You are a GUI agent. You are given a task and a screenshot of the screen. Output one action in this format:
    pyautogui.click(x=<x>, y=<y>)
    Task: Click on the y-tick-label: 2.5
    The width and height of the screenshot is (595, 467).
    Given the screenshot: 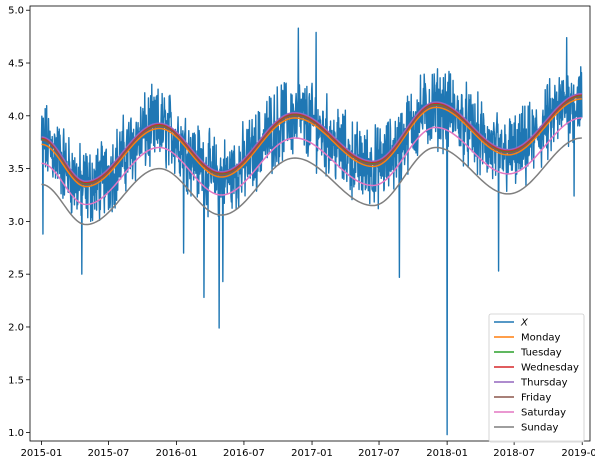 What is the action you would take?
    pyautogui.click(x=16, y=275)
    